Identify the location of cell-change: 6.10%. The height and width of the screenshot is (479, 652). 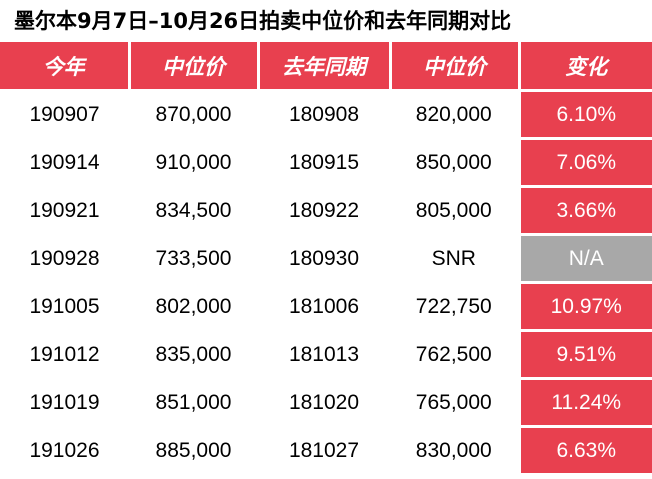
(585, 115).